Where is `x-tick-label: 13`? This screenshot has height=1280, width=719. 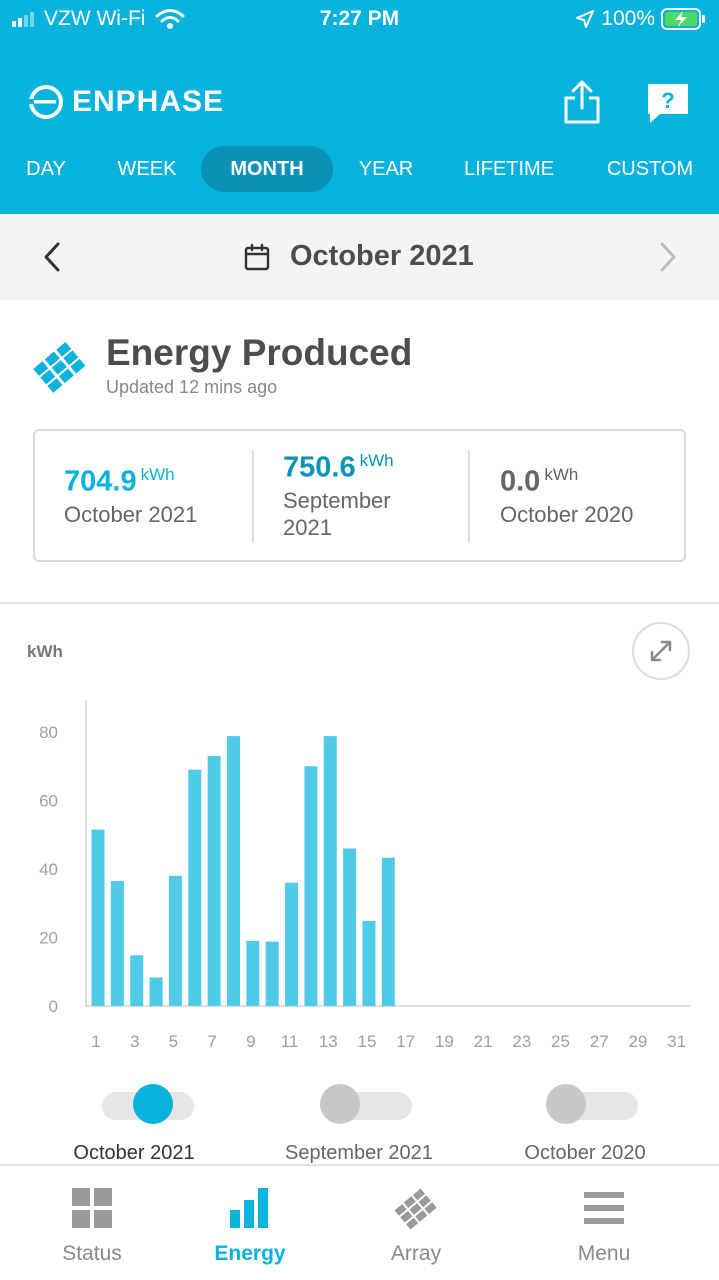
x-tick-label: 13 is located at coordinates (328, 1041).